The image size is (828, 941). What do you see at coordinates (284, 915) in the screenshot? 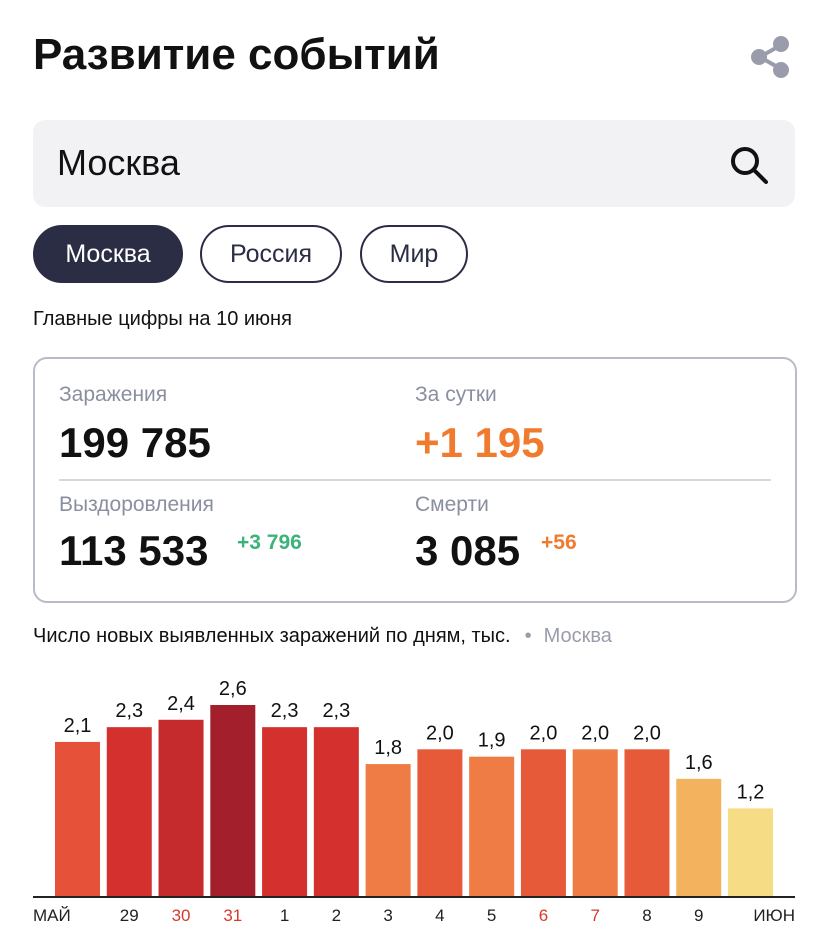
I see `x-tick-label: 1` at bounding box center [284, 915].